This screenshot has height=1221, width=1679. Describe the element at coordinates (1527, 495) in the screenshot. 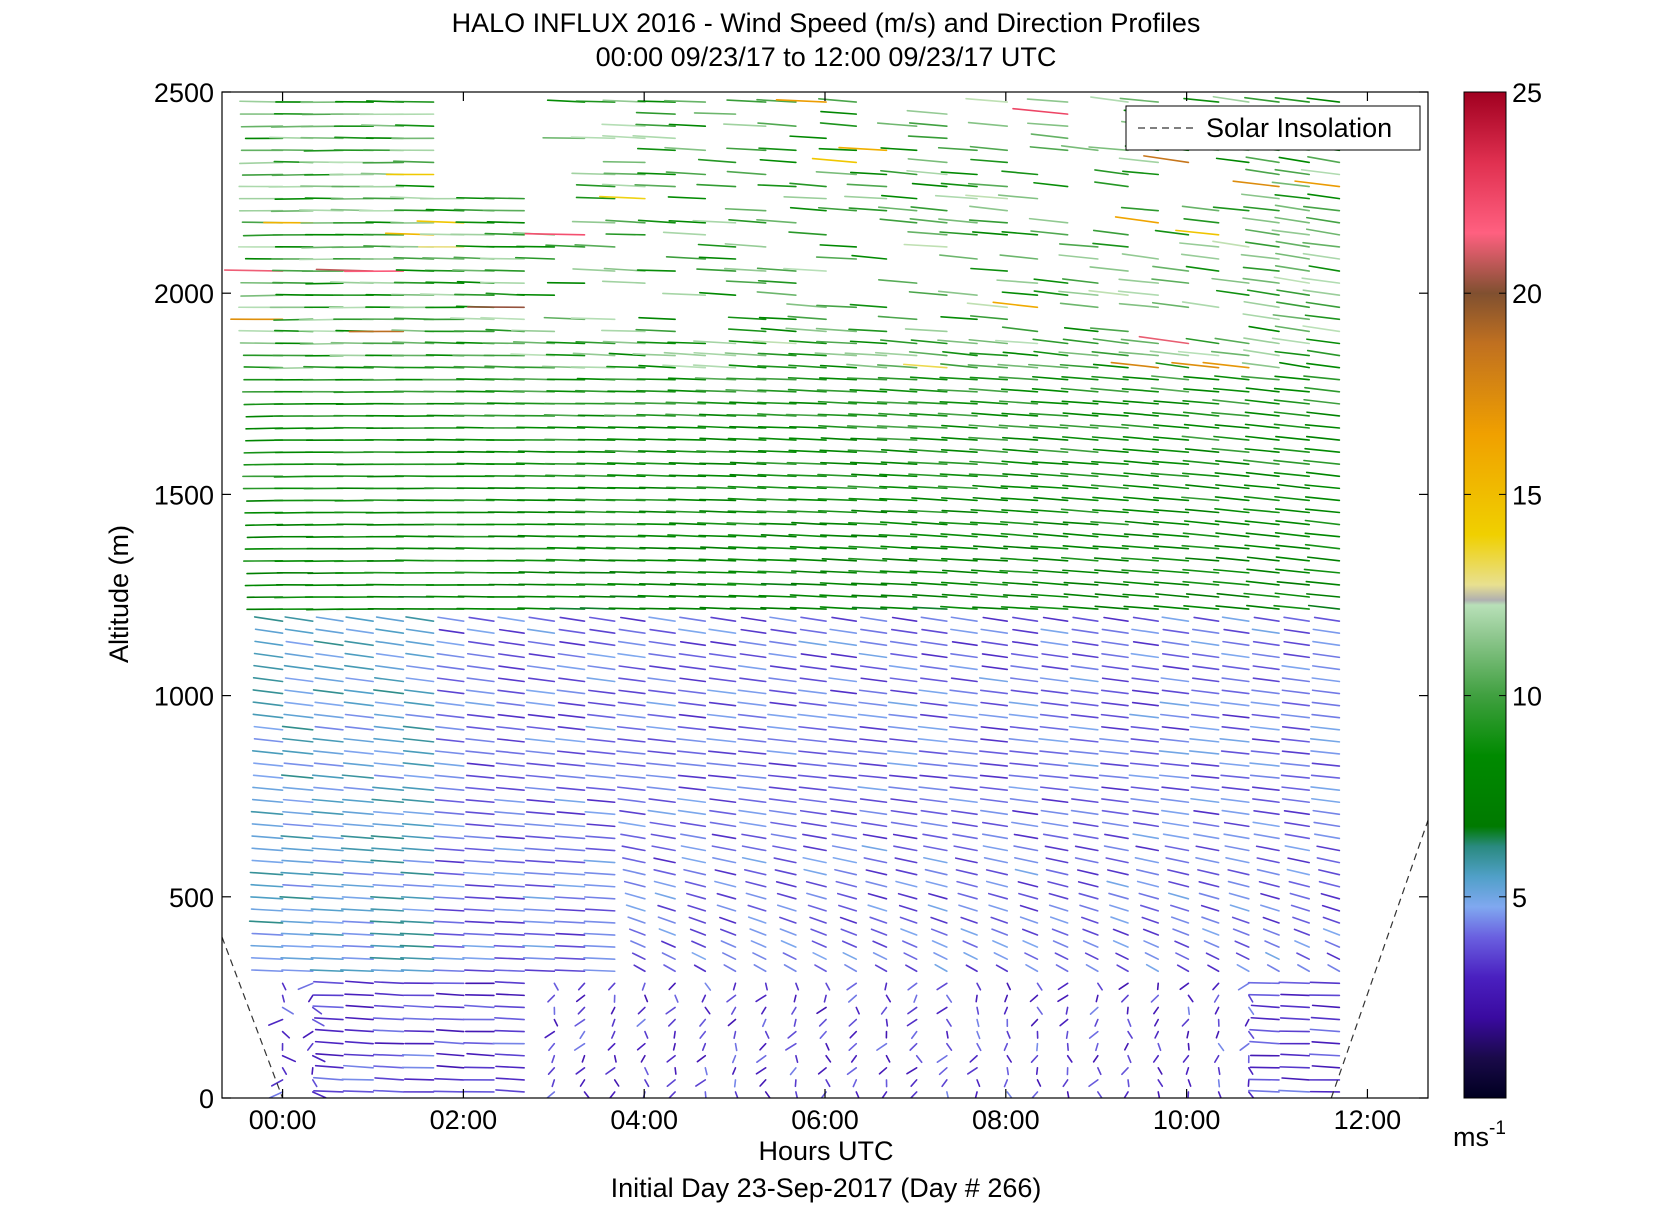

I see `colorbar-tick-label: 15` at that location.